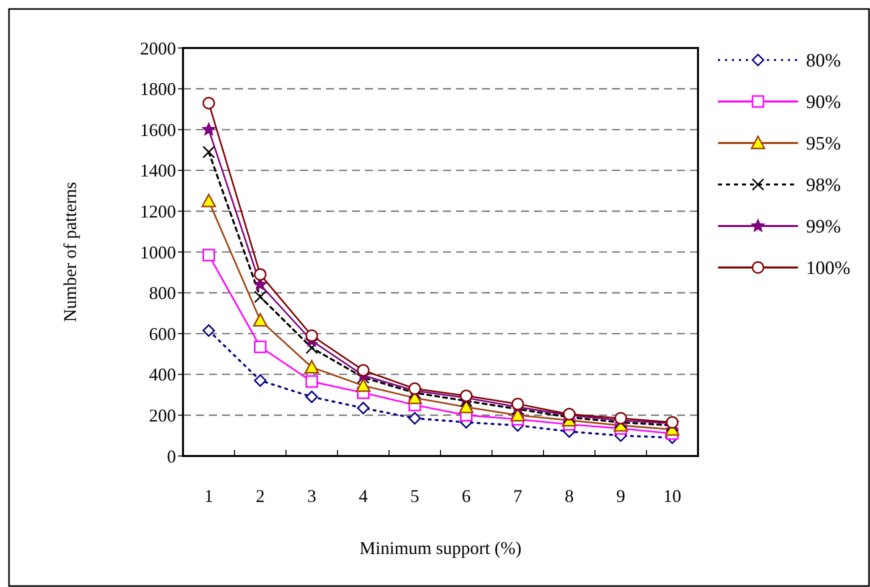 This screenshot has height=587, width=870. What do you see at coordinates (158, 130) in the screenshot?
I see `y-tick-label: 1600` at bounding box center [158, 130].